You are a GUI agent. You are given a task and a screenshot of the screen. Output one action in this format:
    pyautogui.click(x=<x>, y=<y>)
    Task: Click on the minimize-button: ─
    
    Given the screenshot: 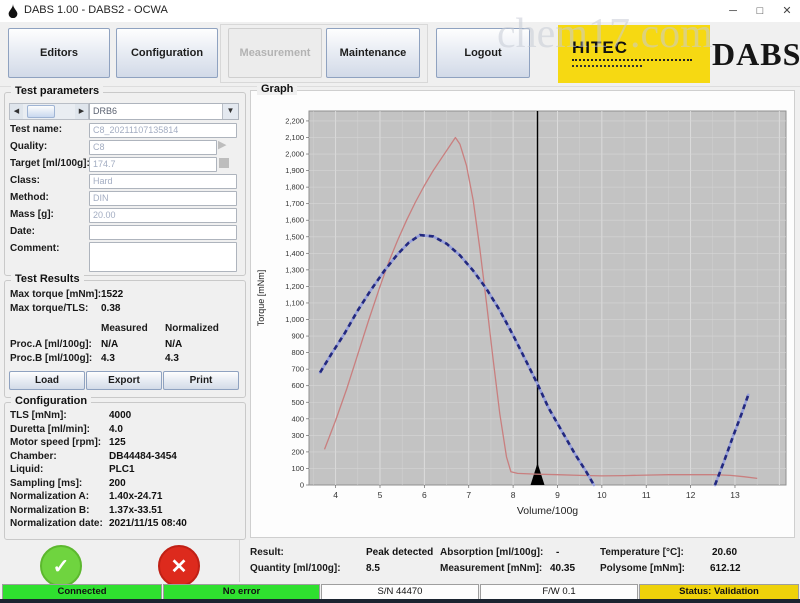 What is the action you would take?
    pyautogui.click(x=733, y=11)
    